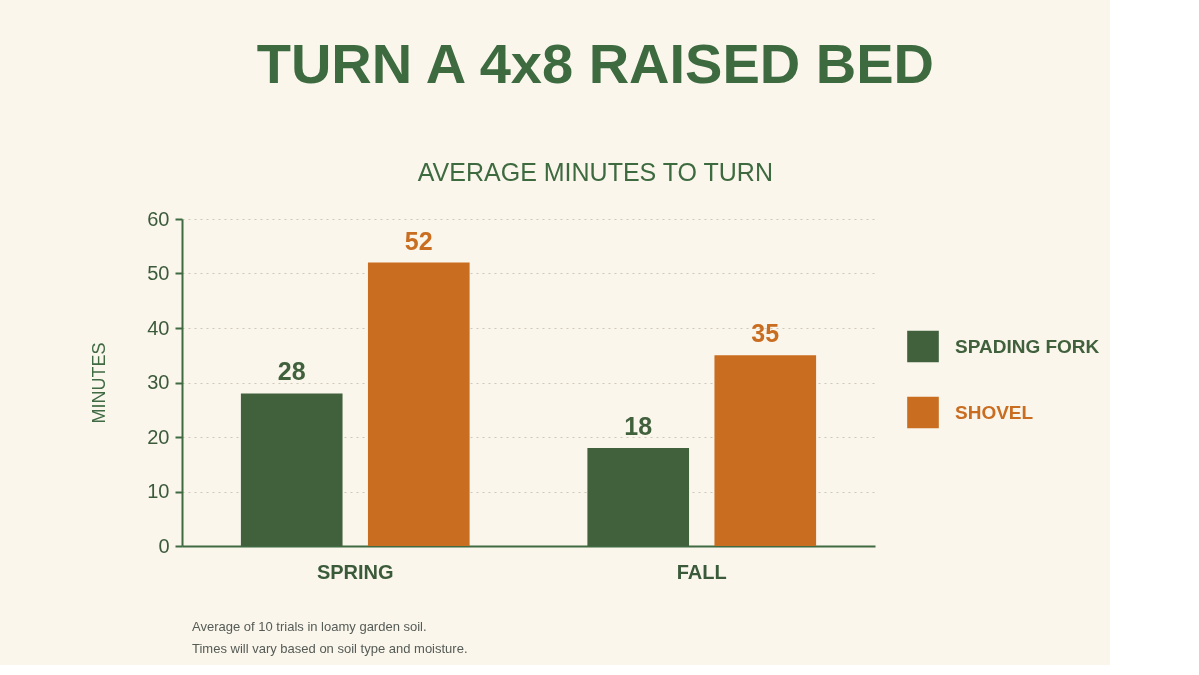  Describe the element at coordinates (595, 63) in the screenshot. I see `chart-title: TURN A 4x8 RAISED BED` at that location.